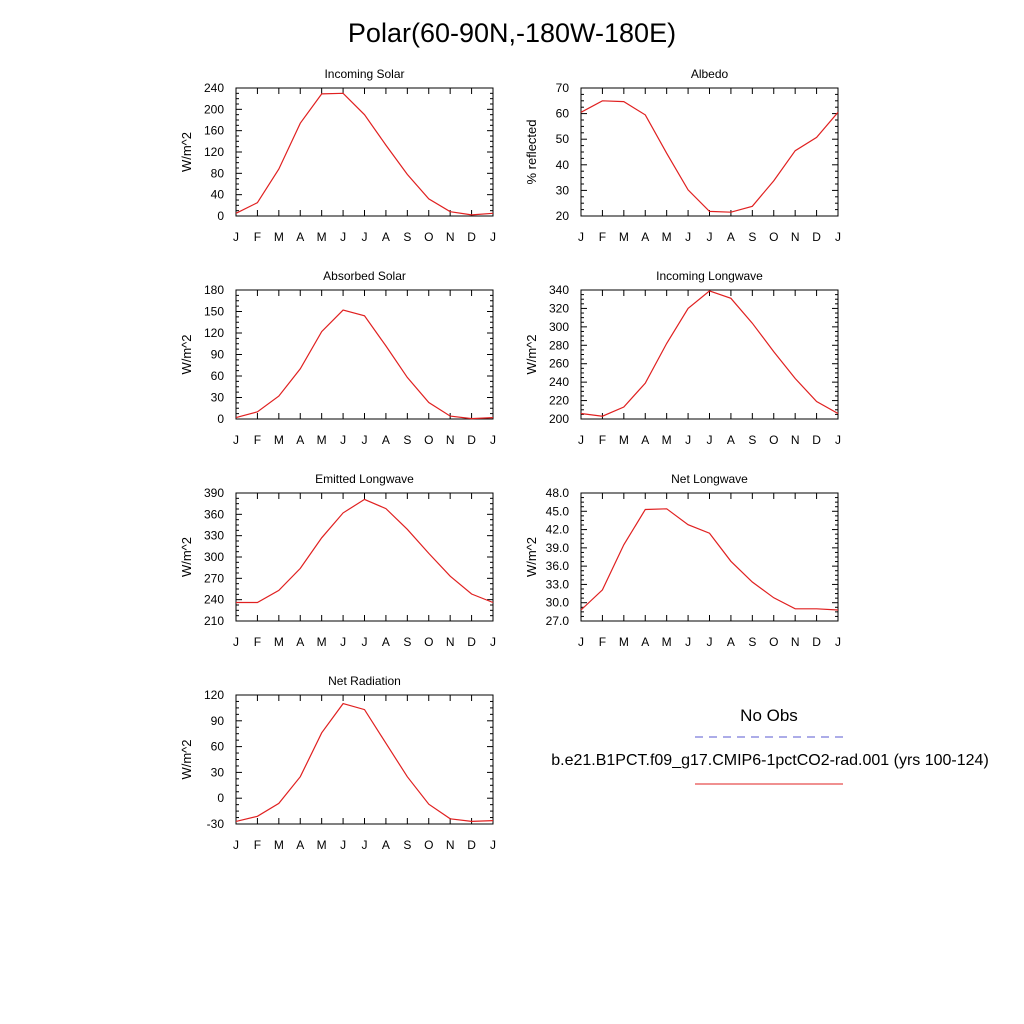  Describe the element at coordinates (558, 493) in the screenshot. I see `y-tick-label: 48.0` at that location.